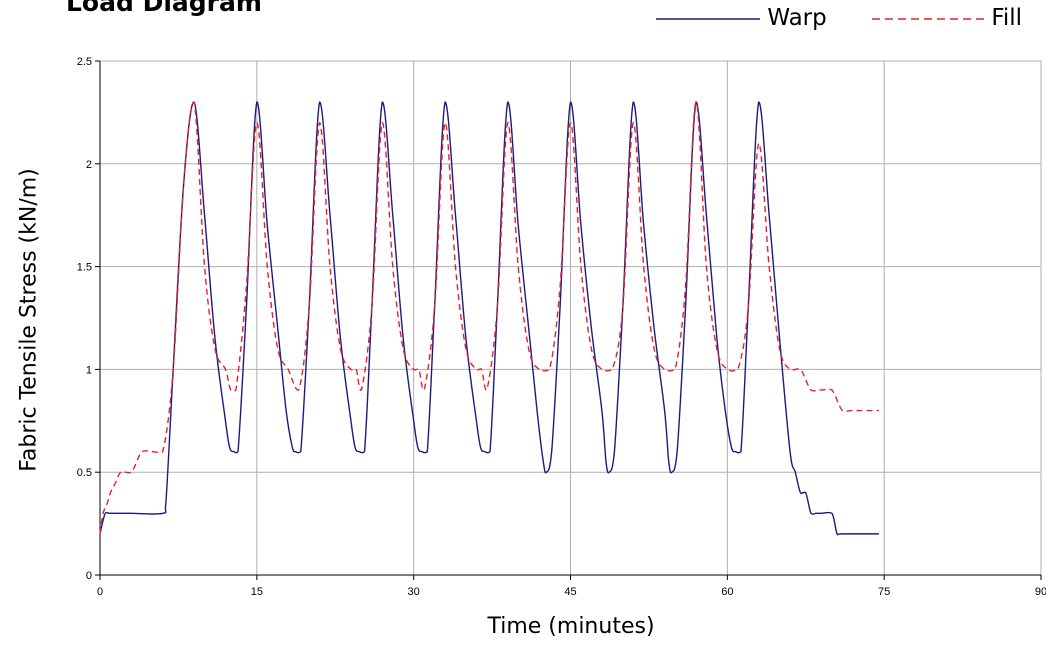 The height and width of the screenshot is (647, 1046). What do you see at coordinates (84, 473) in the screenshot?
I see `y-tick-label: 0.5` at bounding box center [84, 473].